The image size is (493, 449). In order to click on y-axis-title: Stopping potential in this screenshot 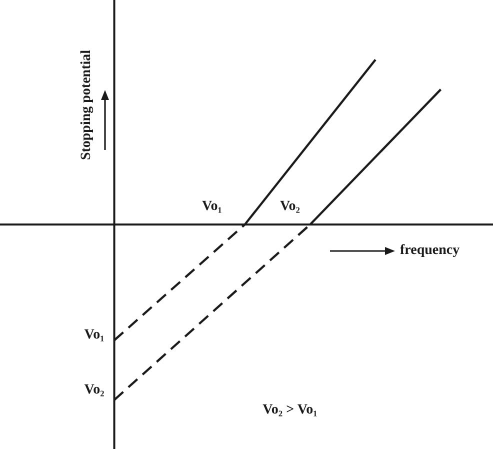, I will do `click(86, 105)`.